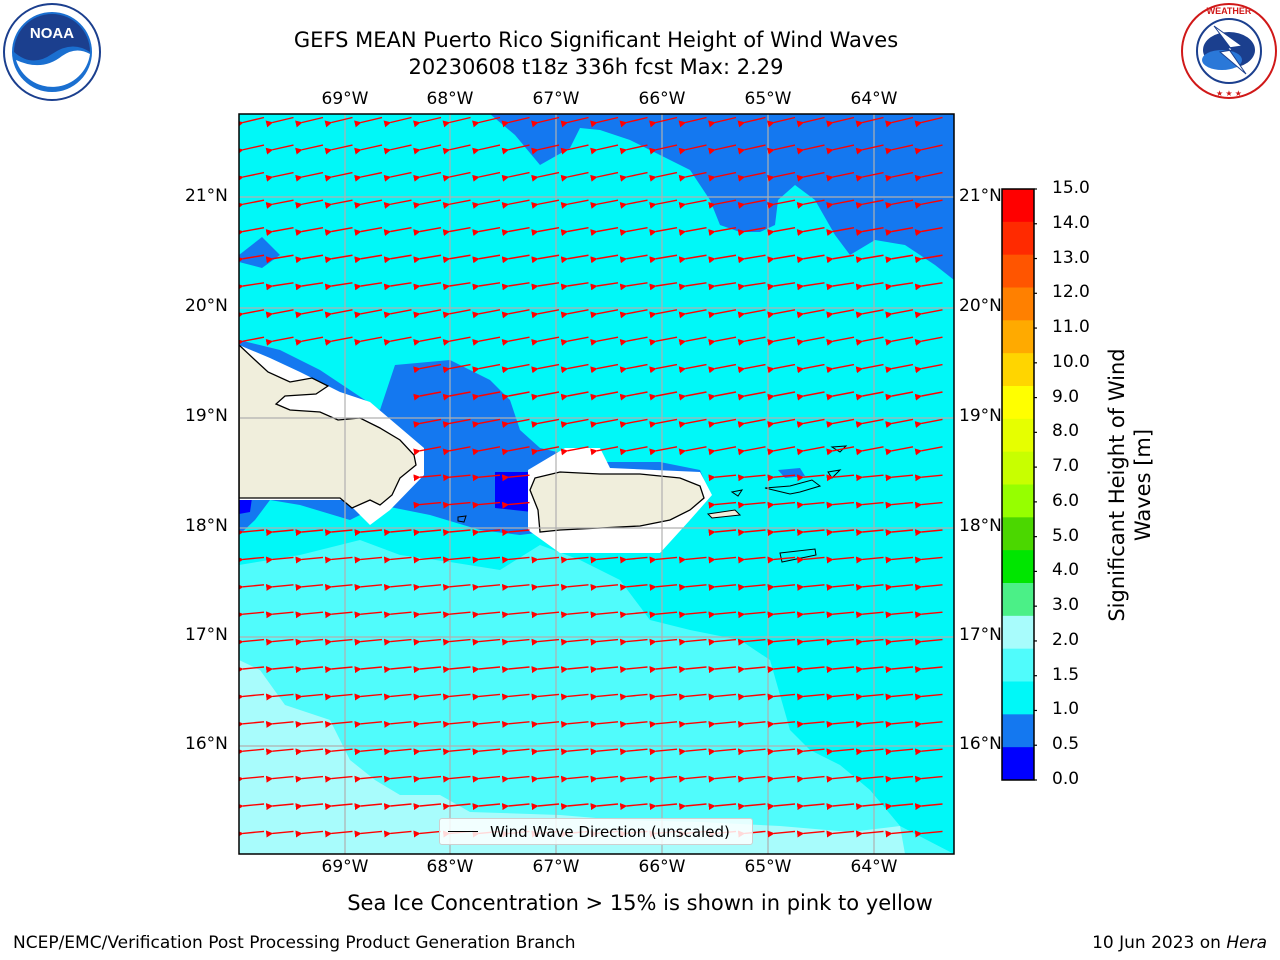 The width and height of the screenshot is (1280, 960). Describe the element at coordinates (1117, 485) in the screenshot. I see `colorbar-title-line1: Significant Height of Wind` at that location.